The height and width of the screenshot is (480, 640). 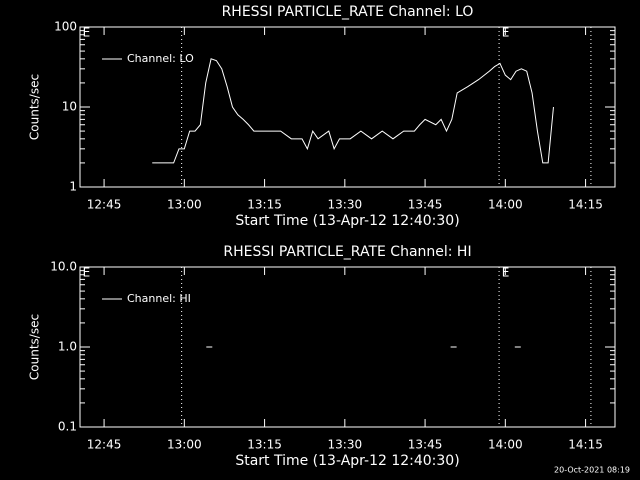 What do you see at coordinates (347, 252) in the screenshot?
I see `chart-title: RHESSI PARTICLE_RATE Channel: HI` at bounding box center [347, 252].